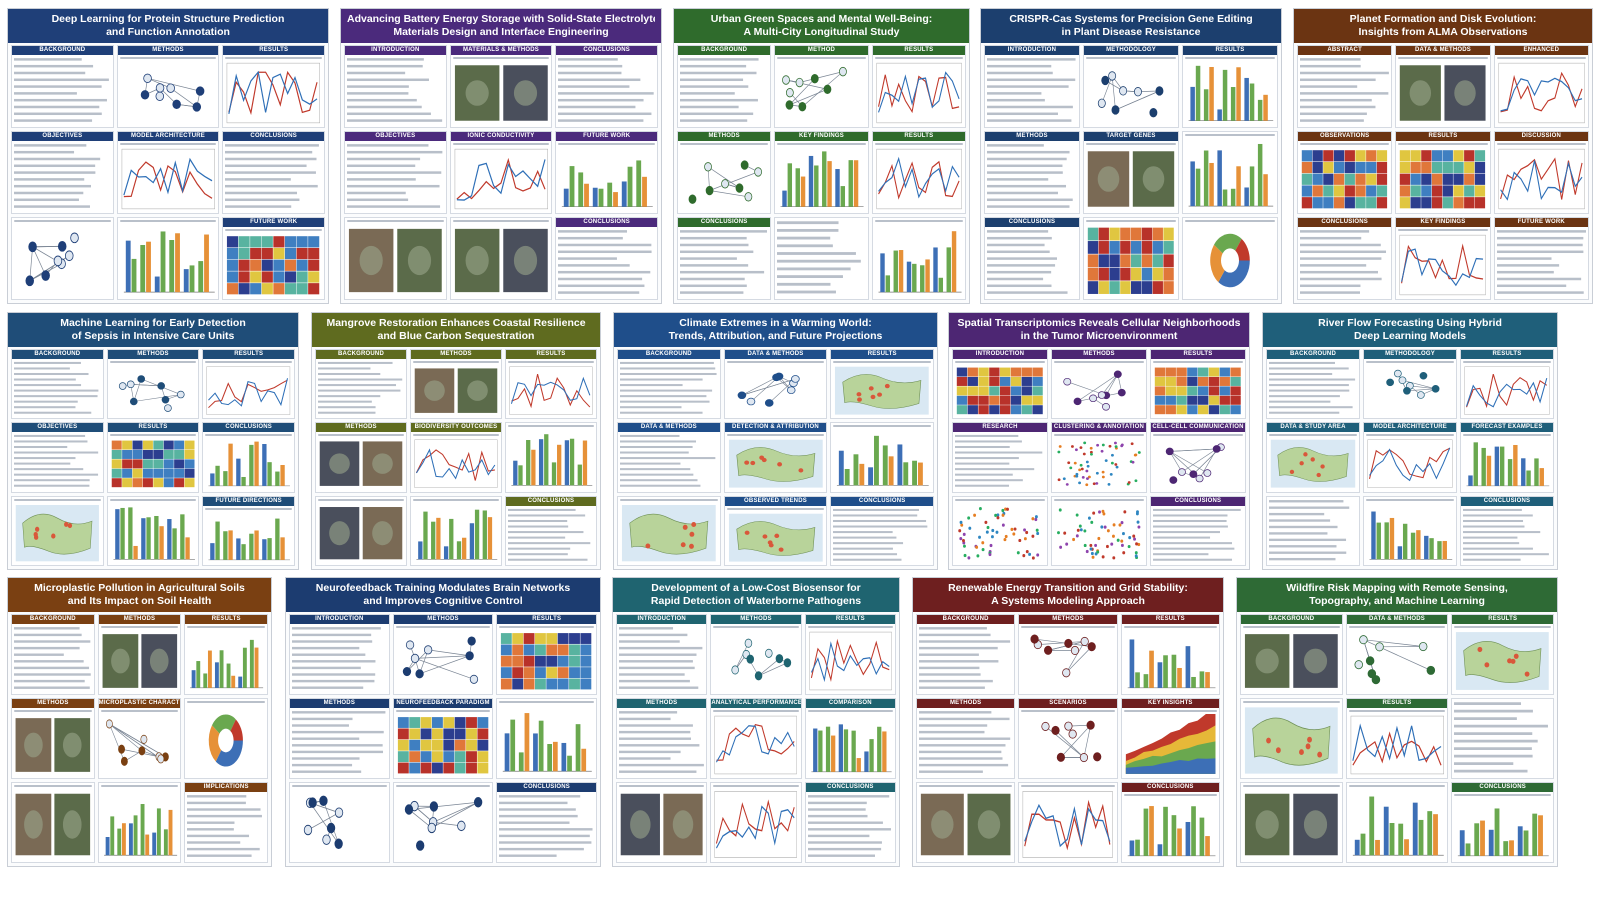  What do you see at coordinates (775, 457) in the screenshot?
I see `poster-section: DETECTION & ATTRIBUTION` at bounding box center [775, 457].